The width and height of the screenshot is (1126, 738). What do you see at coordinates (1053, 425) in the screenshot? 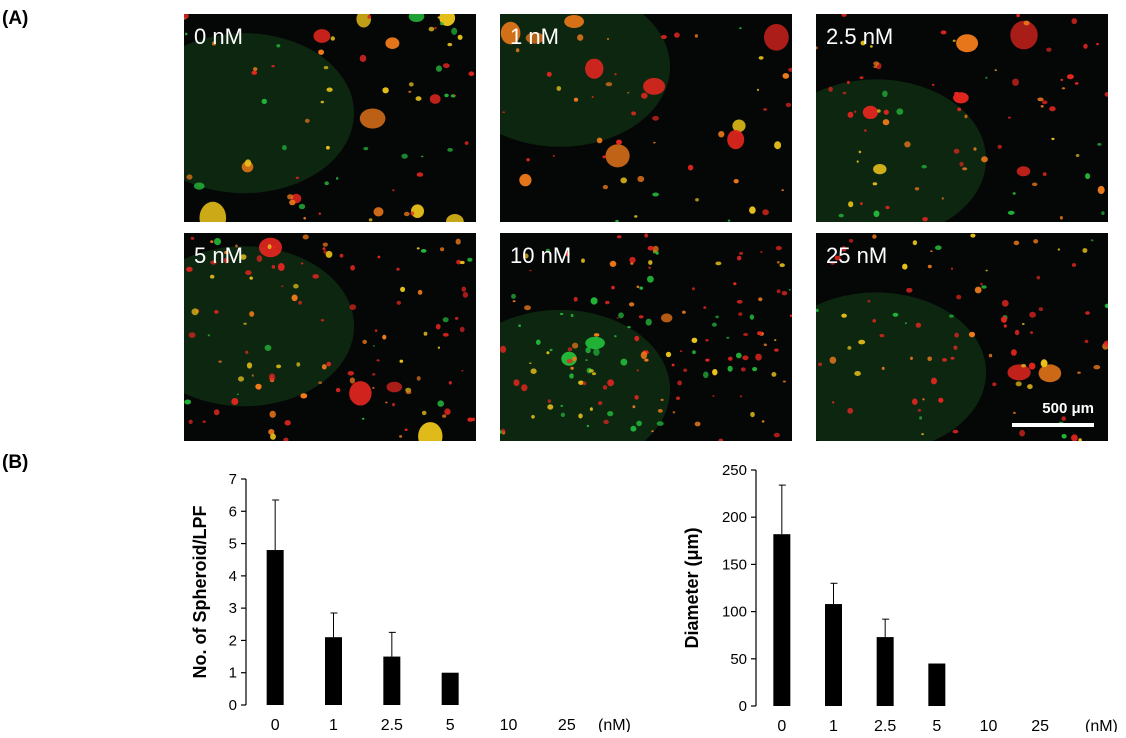
I see `scale-bar` at bounding box center [1053, 425].